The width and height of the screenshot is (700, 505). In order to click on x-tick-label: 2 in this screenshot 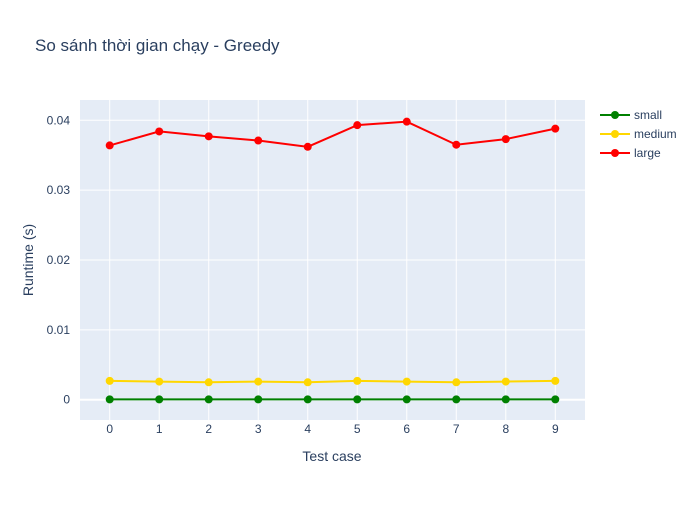, I will do `click(208, 429)`.